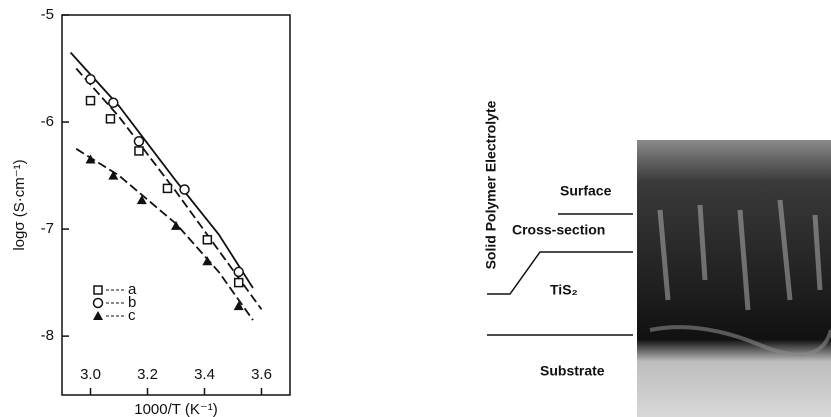  What do you see at coordinates (47, 121) in the screenshot?
I see `y-tick-label: -6` at bounding box center [47, 121].